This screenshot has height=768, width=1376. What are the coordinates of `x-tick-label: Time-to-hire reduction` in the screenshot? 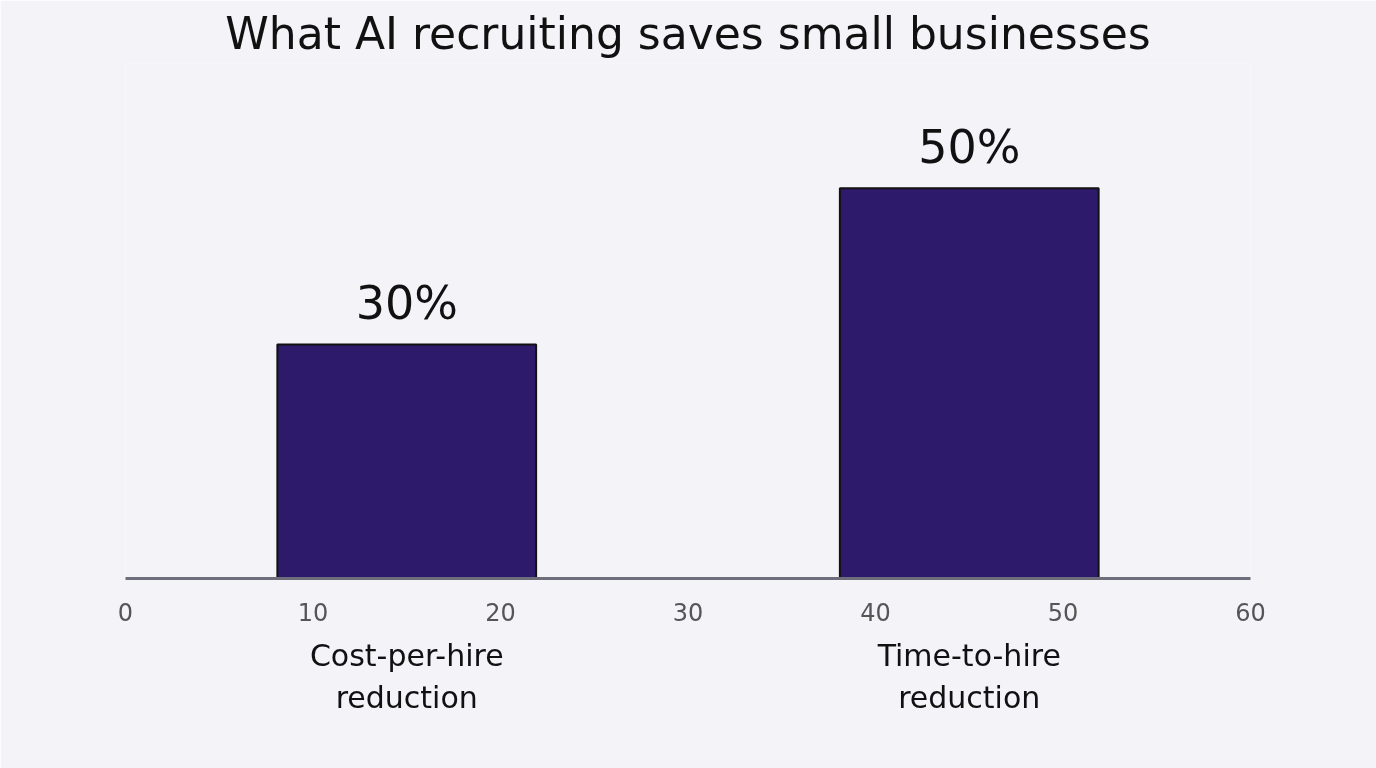 It's located at (968, 676).